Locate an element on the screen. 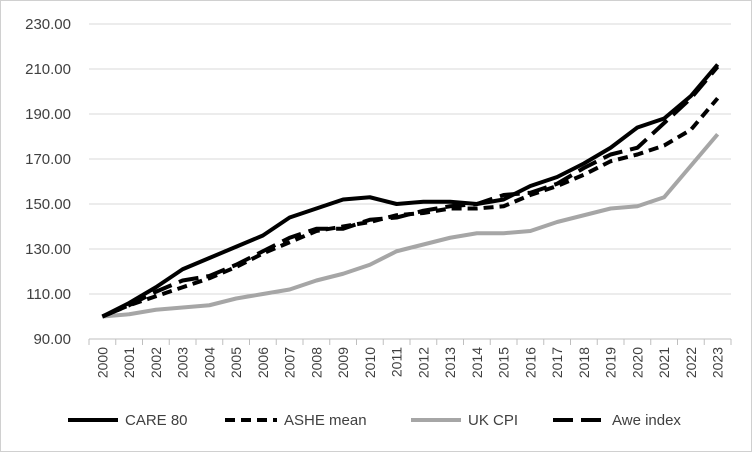 The width and height of the screenshot is (752, 456). legend-item-uk-cpi: UK CPI is located at coordinates (464, 420).